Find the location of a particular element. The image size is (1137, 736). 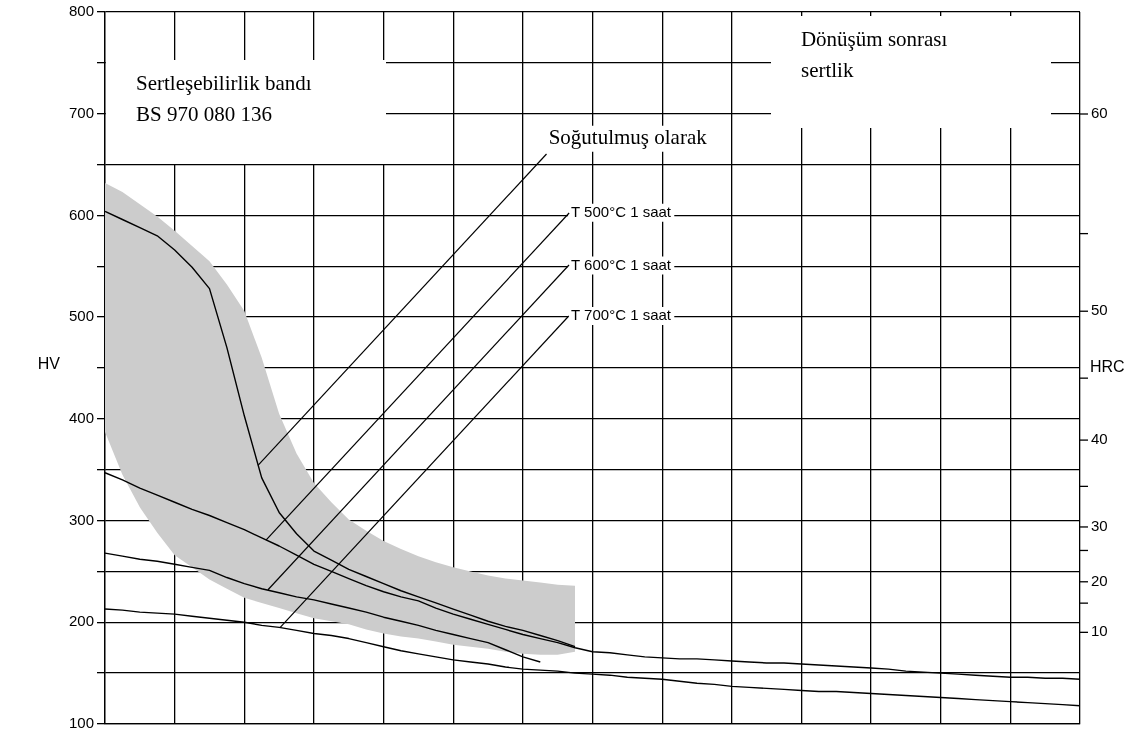

y-tick-label: 700 is located at coordinates (82, 112).